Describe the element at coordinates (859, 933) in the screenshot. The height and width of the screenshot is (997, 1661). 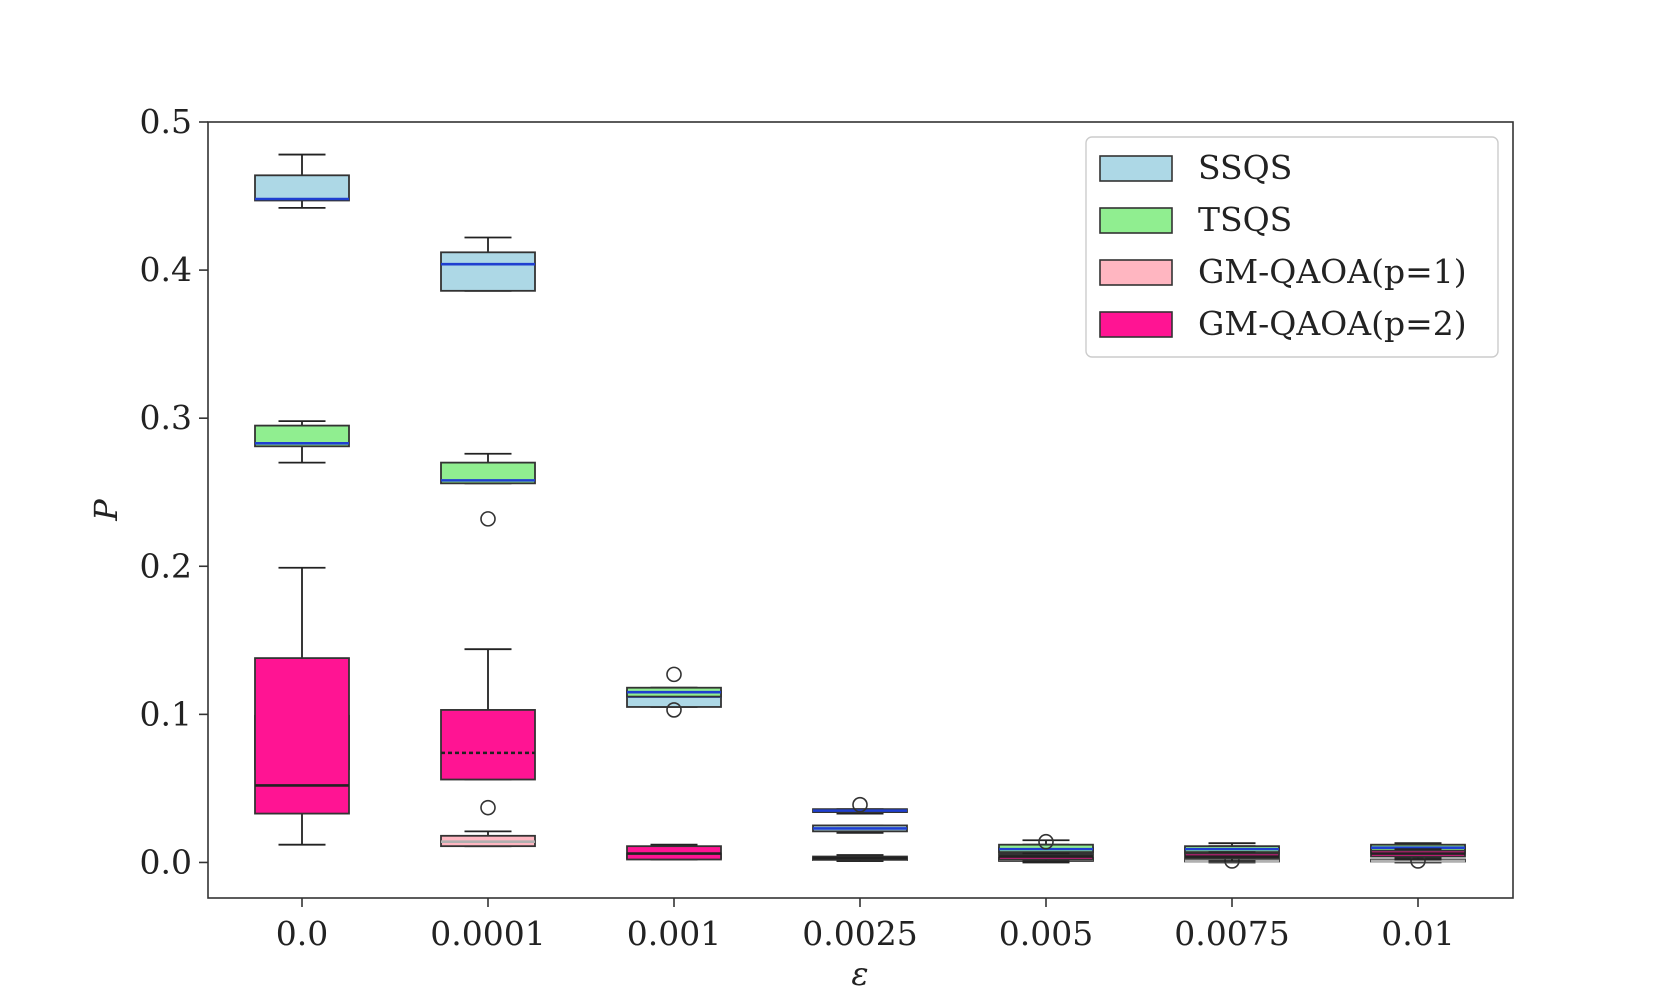
I see `x-tick-label: 0.0025` at that location.